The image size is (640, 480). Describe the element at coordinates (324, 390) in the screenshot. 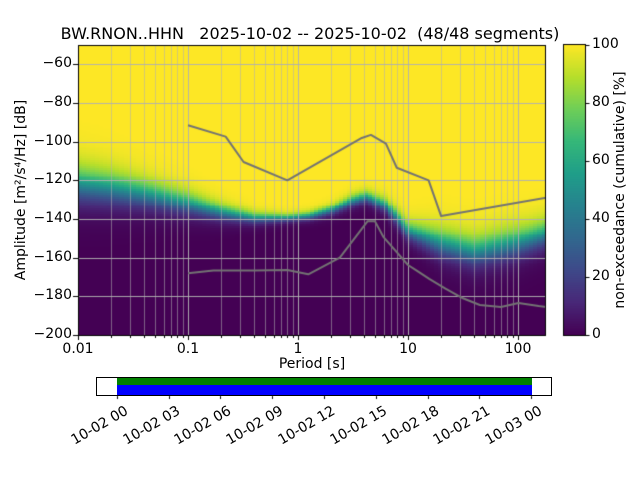

I see `timeline-psd-coverage` at that location.